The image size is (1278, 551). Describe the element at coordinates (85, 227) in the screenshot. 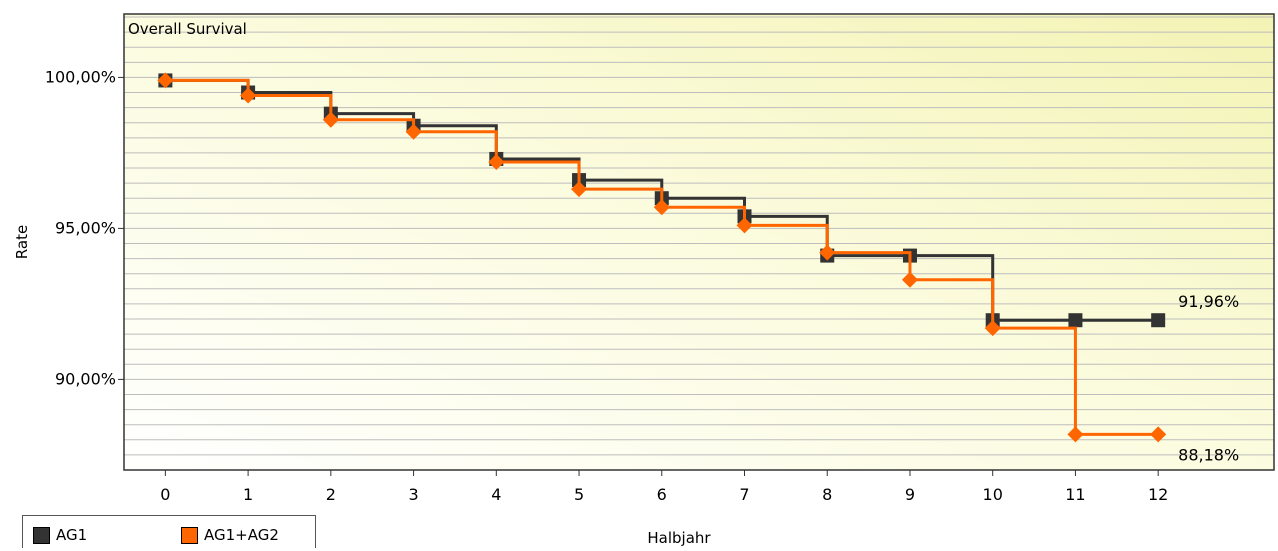

I see `y-tick-label: 95,00%` at that location.